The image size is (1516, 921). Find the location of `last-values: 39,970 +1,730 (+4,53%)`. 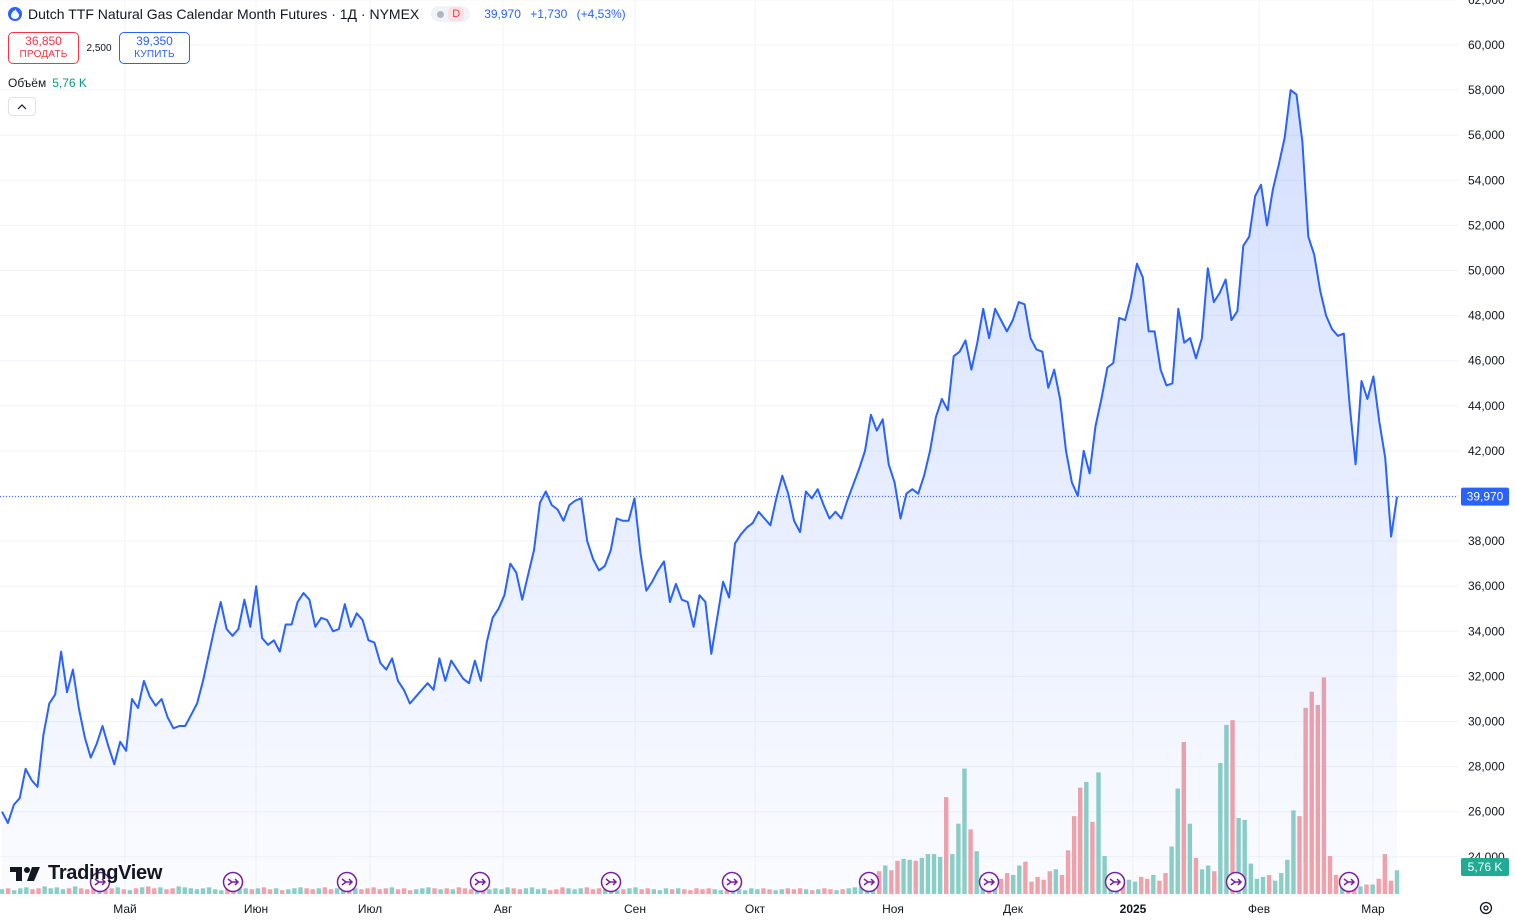

last-values: 39,970 +1,730 (+4,53%) is located at coordinates (557, 14).